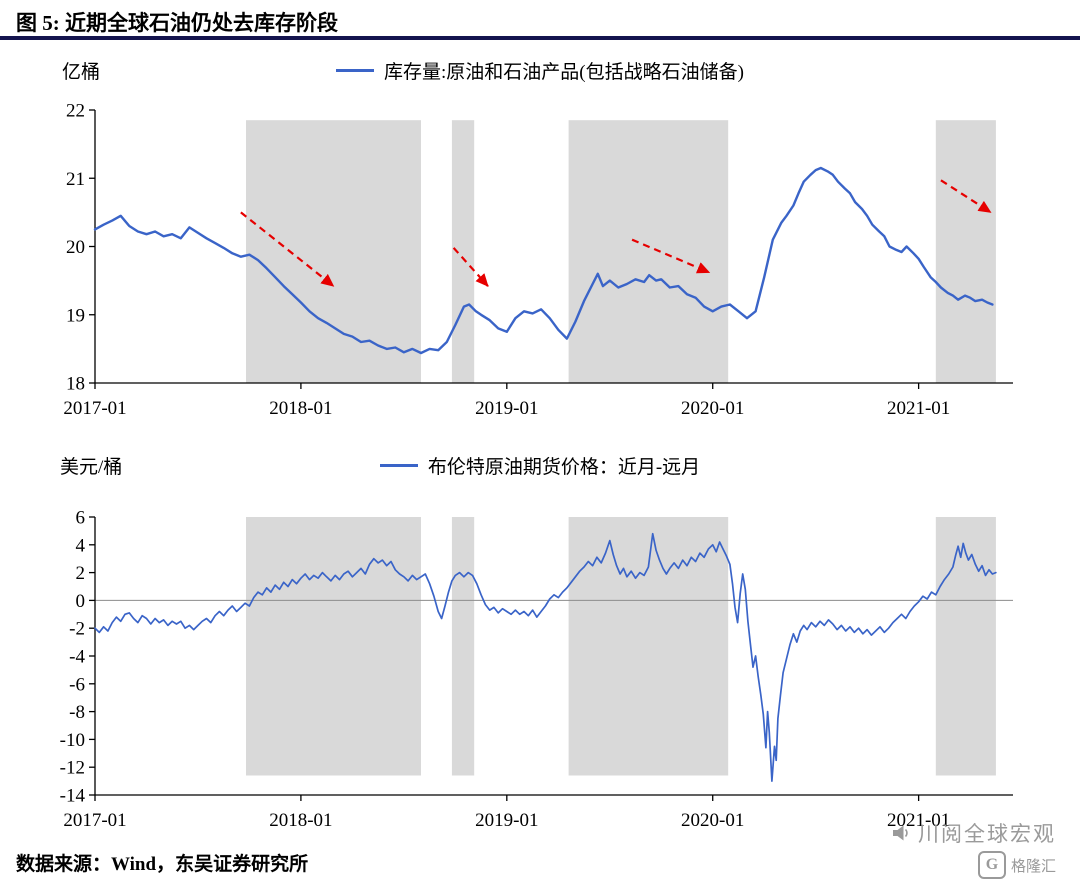 The width and height of the screenshot is (1080, 881). I want to click on top-legend-label: 库存量:原油和石油产品(包括战略石油储备), so click(564, 72).